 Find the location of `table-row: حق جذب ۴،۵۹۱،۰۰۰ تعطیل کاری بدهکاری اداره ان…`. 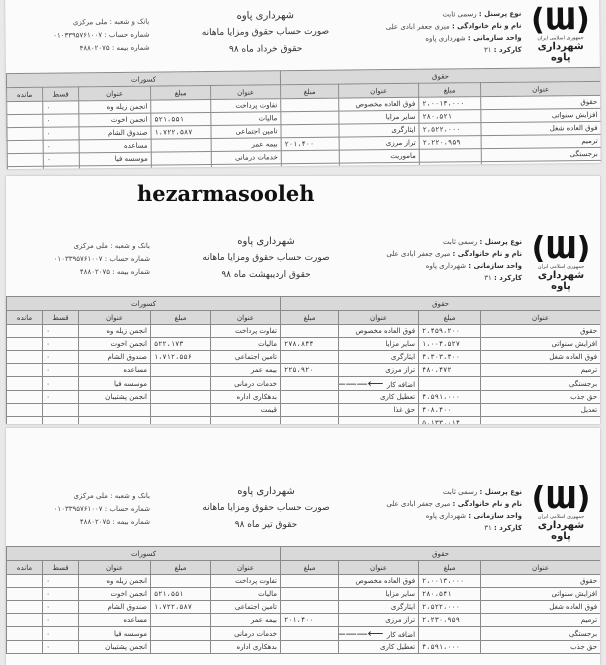

table-row: حق جذب ۴،۵۹۱،۰۰۰ تعطیل کاری بدهکاری اداره ان… is located at coordinates (303, 397).